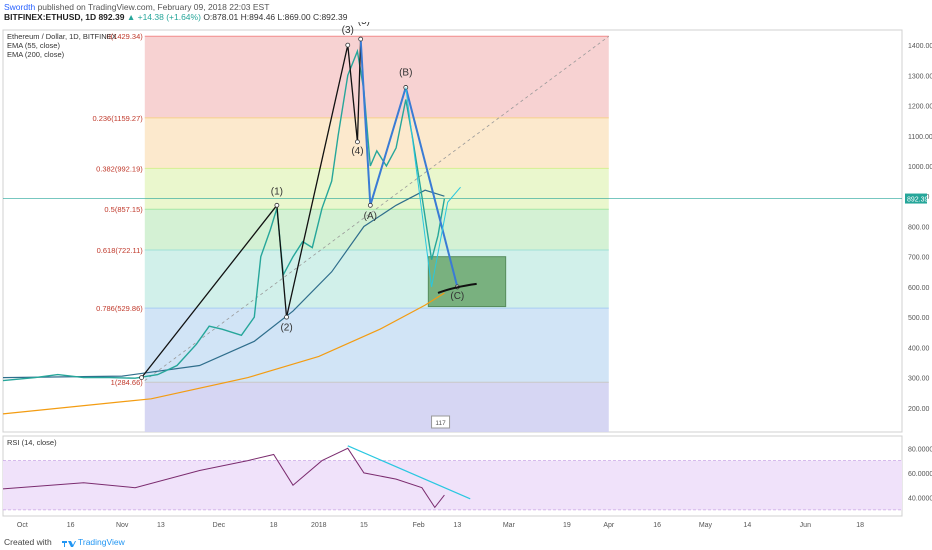  Describe the element at coordinates (457, 296) in the screenshot. I see `wave-label: (C)` at that location.